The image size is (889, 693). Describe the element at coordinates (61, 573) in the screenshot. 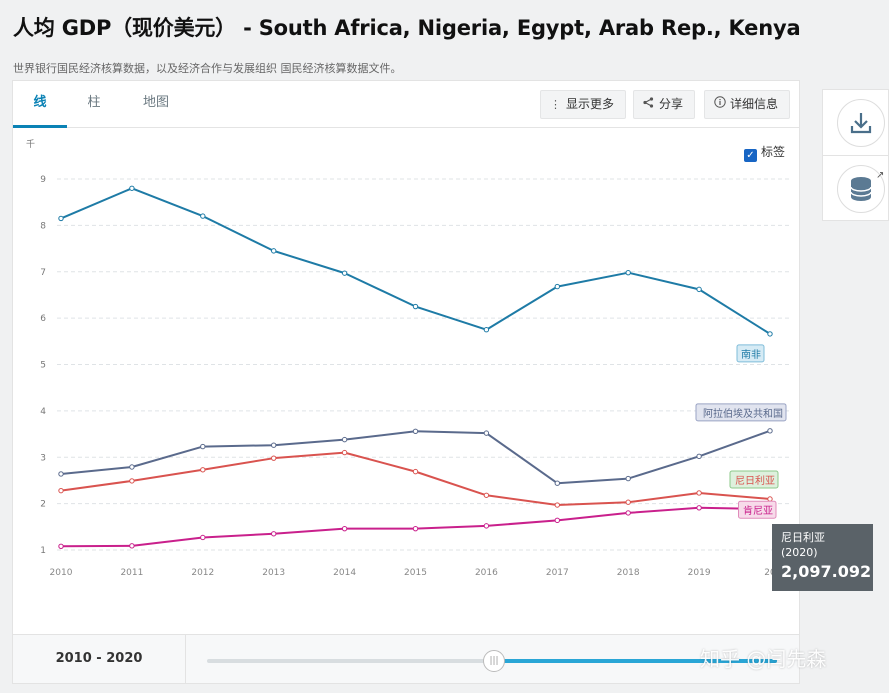

I see `x-tick-label: 2010` at that location.